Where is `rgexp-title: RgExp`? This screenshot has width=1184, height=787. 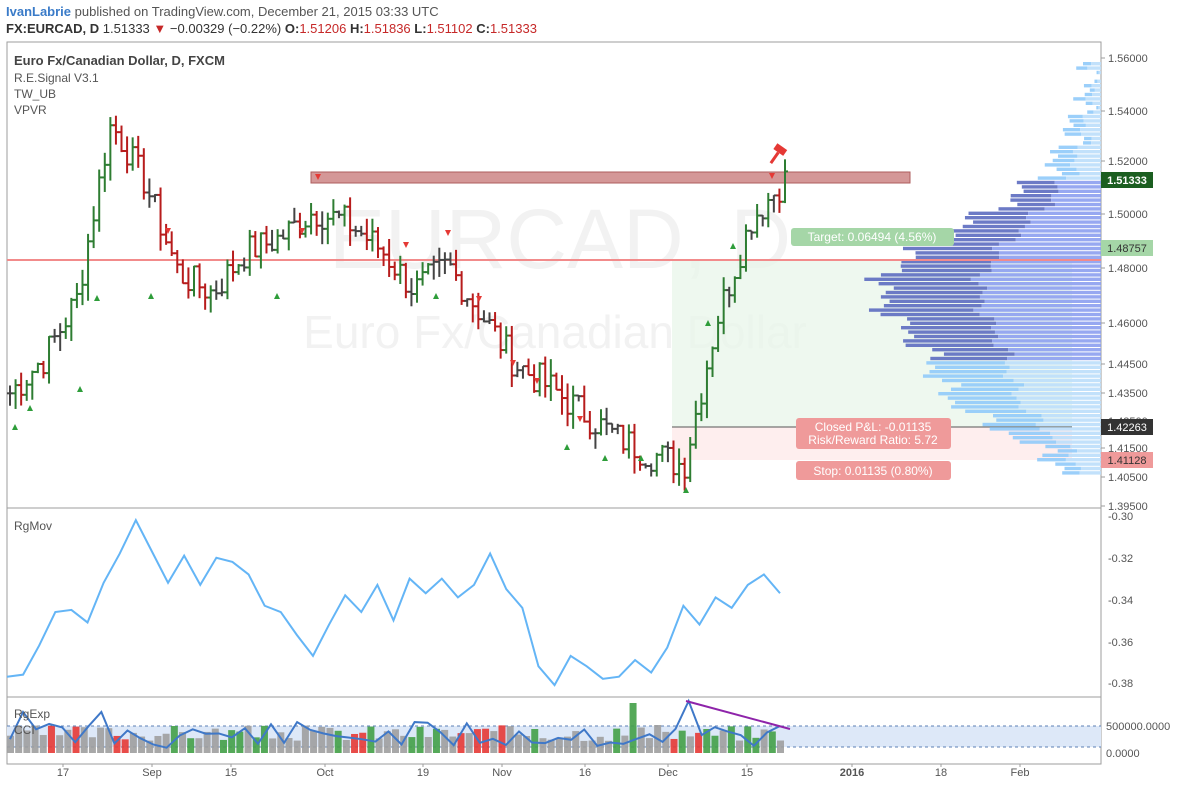
rgexp-title: RgExp is located at coordinates (32, 714).